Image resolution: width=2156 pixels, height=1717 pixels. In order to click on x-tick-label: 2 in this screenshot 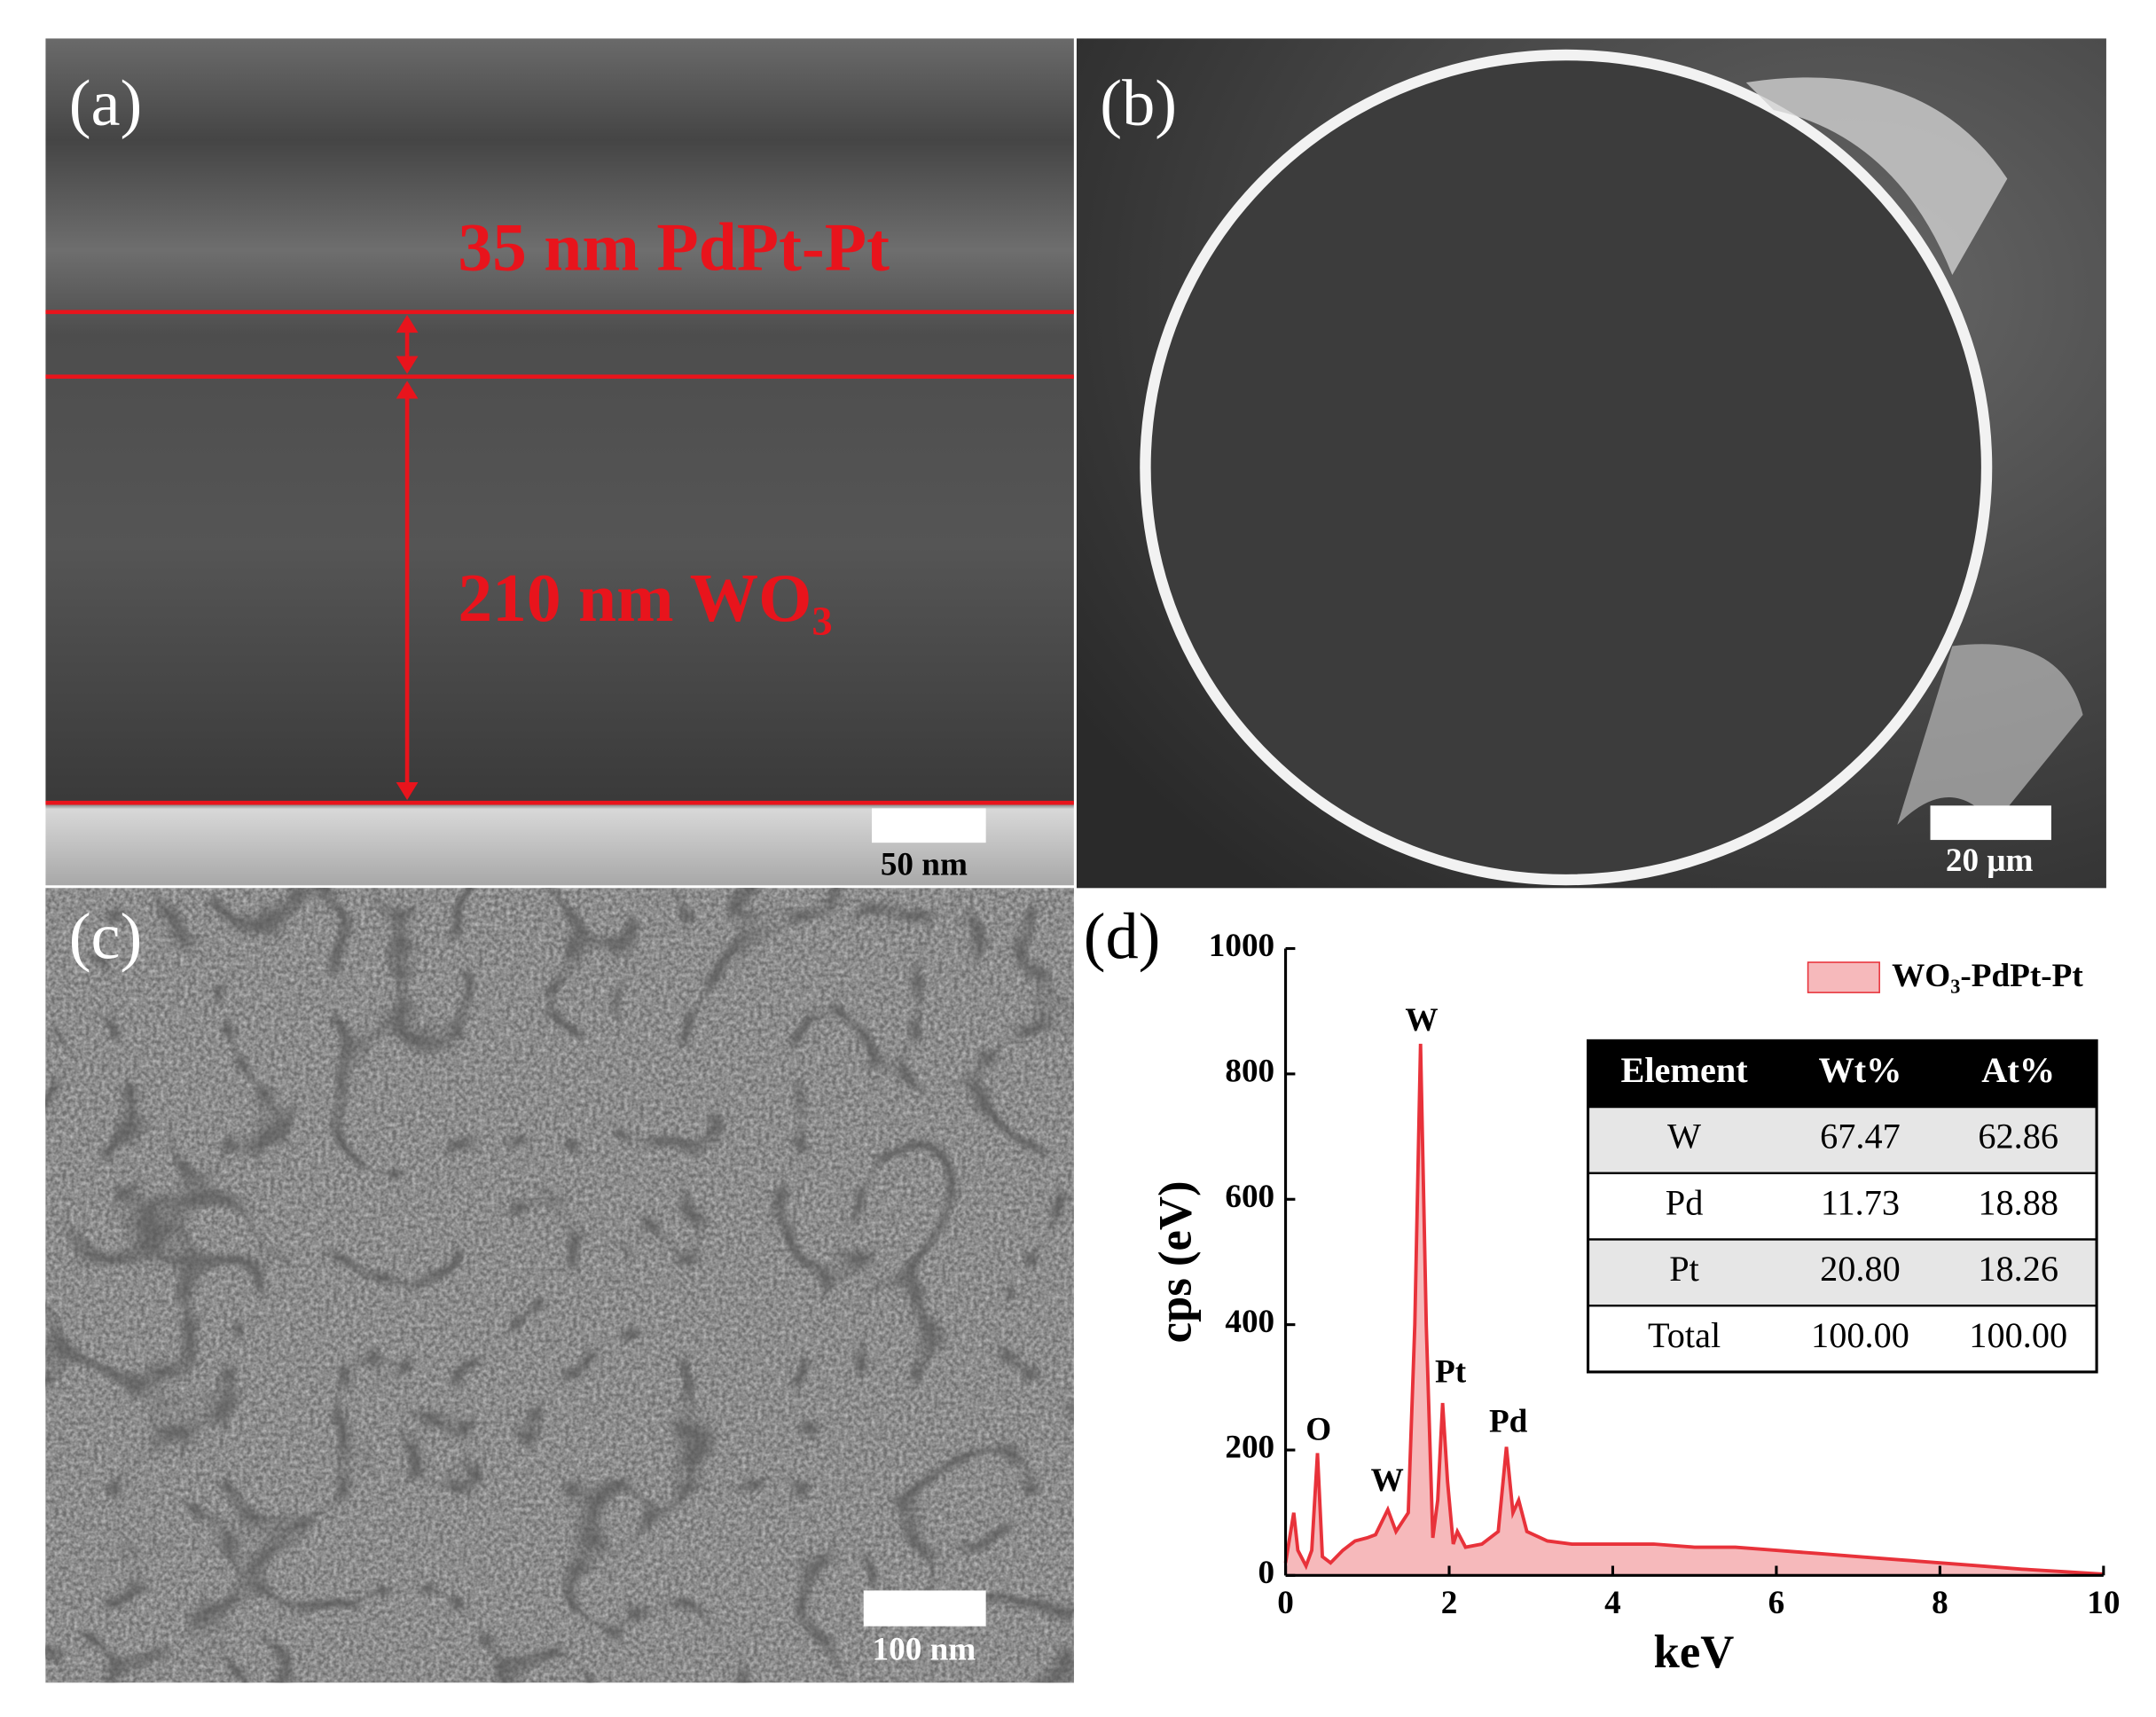, I will do `click(1449, 1603)`.